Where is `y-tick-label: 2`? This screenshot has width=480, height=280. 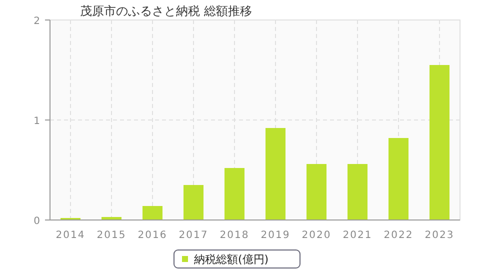
y-tick-label: 2 is located at coordinates (37, 21).